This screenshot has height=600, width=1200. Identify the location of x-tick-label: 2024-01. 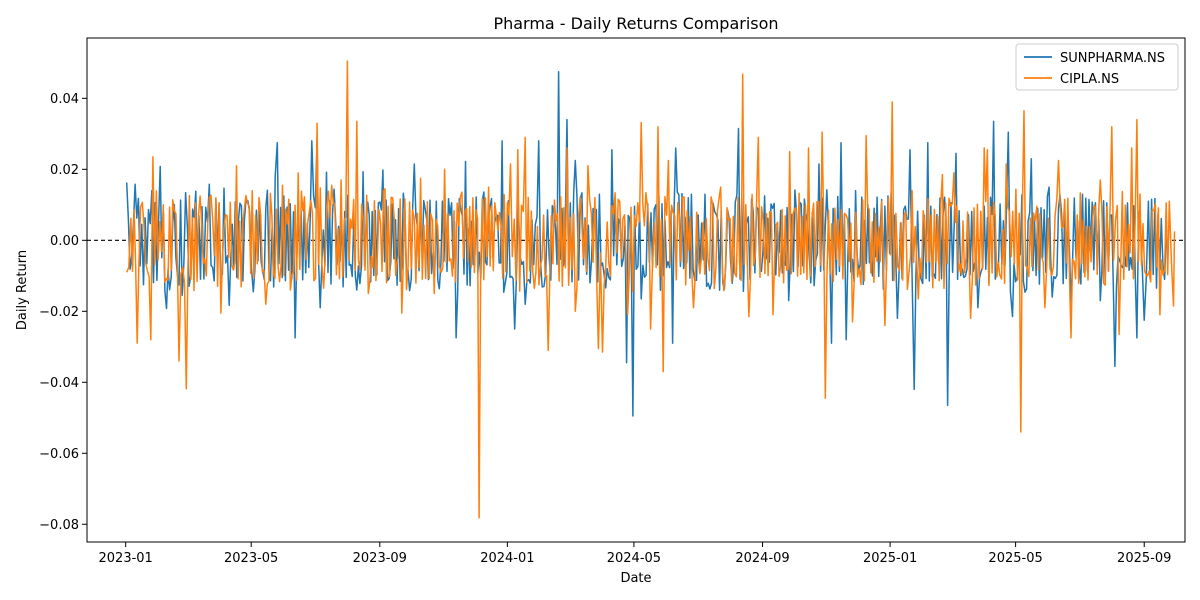
(507, 558).